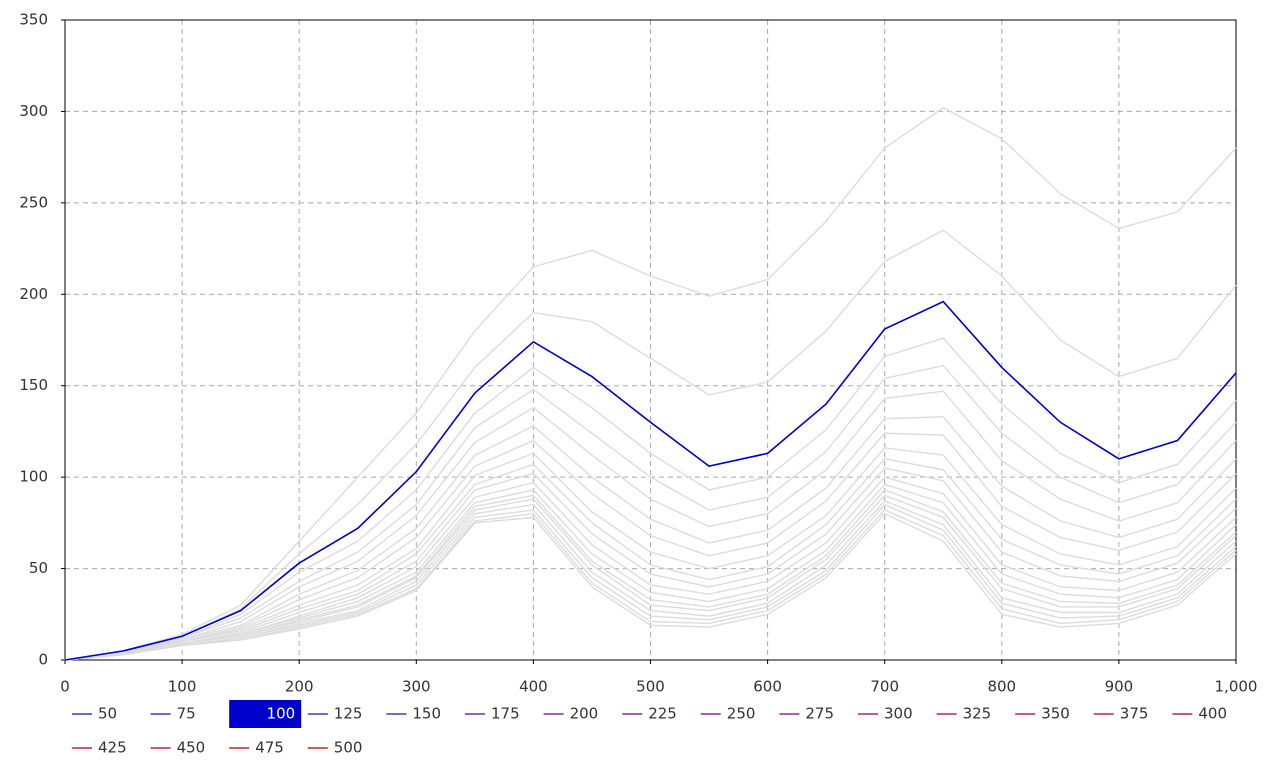 The width and height of the screenshot is (1269, 775). What do you see at coordinates (186, 714) in the screenshot?
I see `legend-label: 75` at bounding box center [186, 714].